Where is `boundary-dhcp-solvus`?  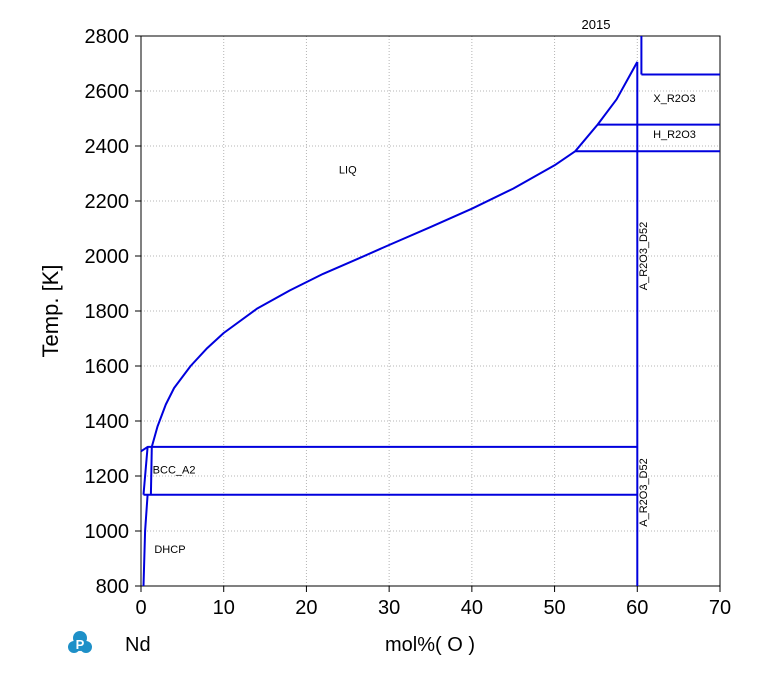
boundary-dhcp-solvus is located at coordinates (145, 540).